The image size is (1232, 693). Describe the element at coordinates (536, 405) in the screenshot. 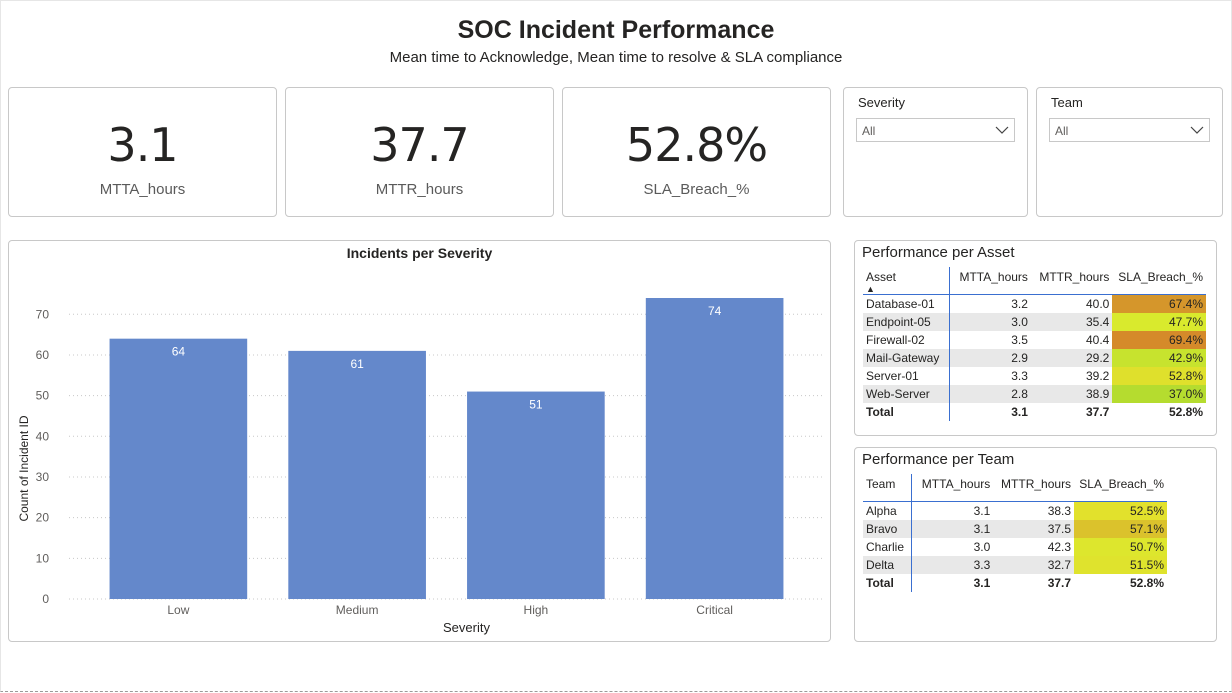

I see `bar-data-label: 51` at that location.